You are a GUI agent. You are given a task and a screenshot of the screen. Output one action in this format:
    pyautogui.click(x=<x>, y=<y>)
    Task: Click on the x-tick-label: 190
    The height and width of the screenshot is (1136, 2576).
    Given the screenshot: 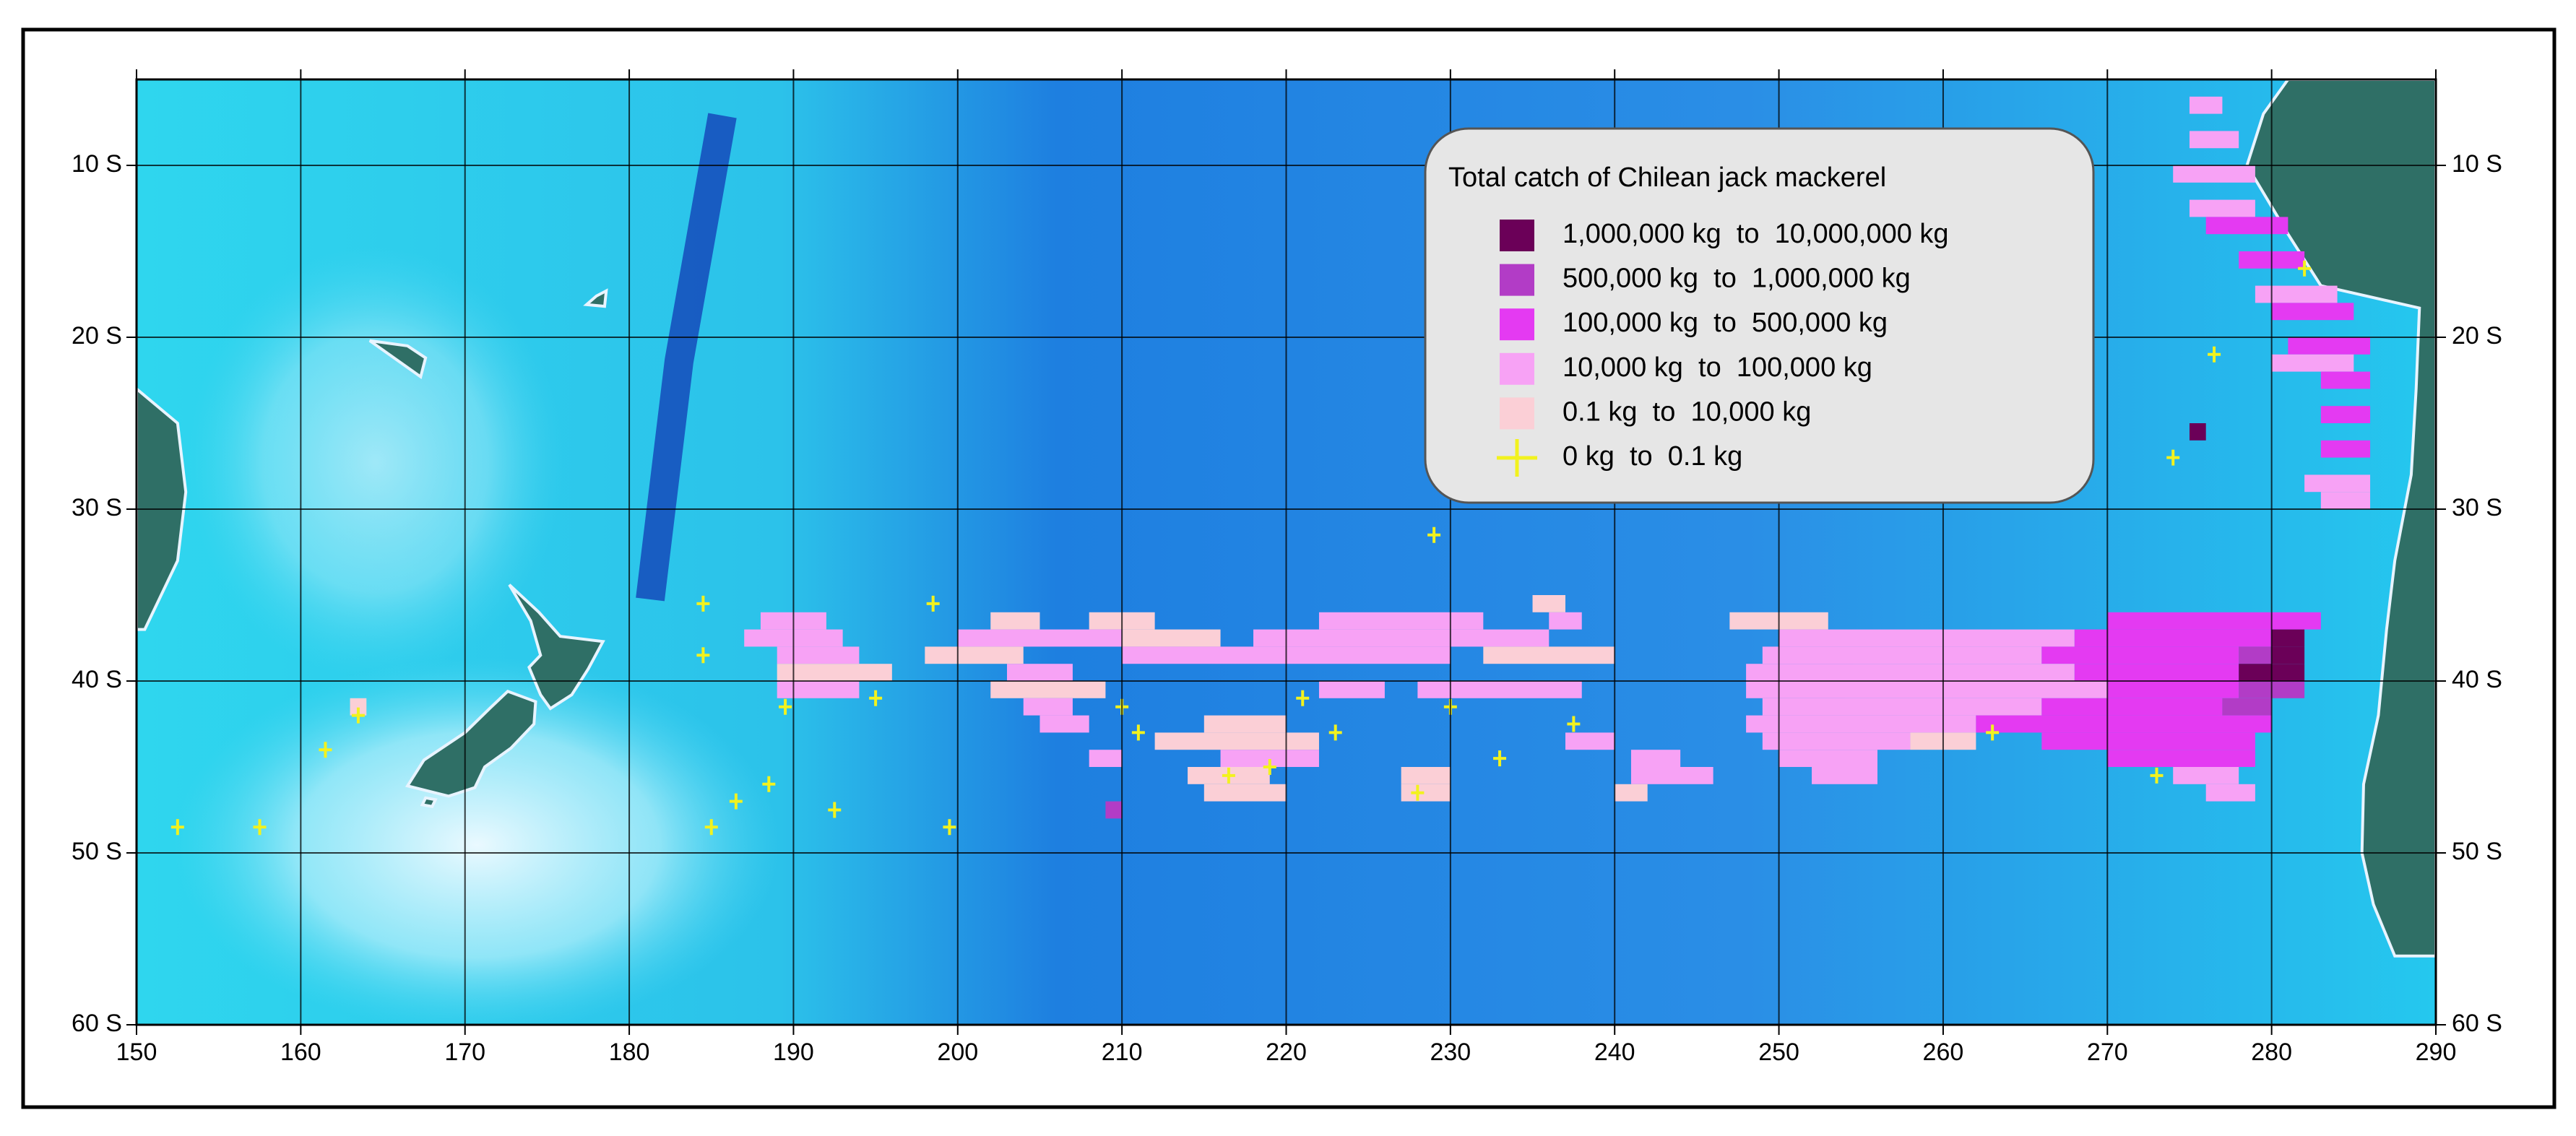 What is the action you would take?
    pyautogui.click(x=793, y=1052)
    